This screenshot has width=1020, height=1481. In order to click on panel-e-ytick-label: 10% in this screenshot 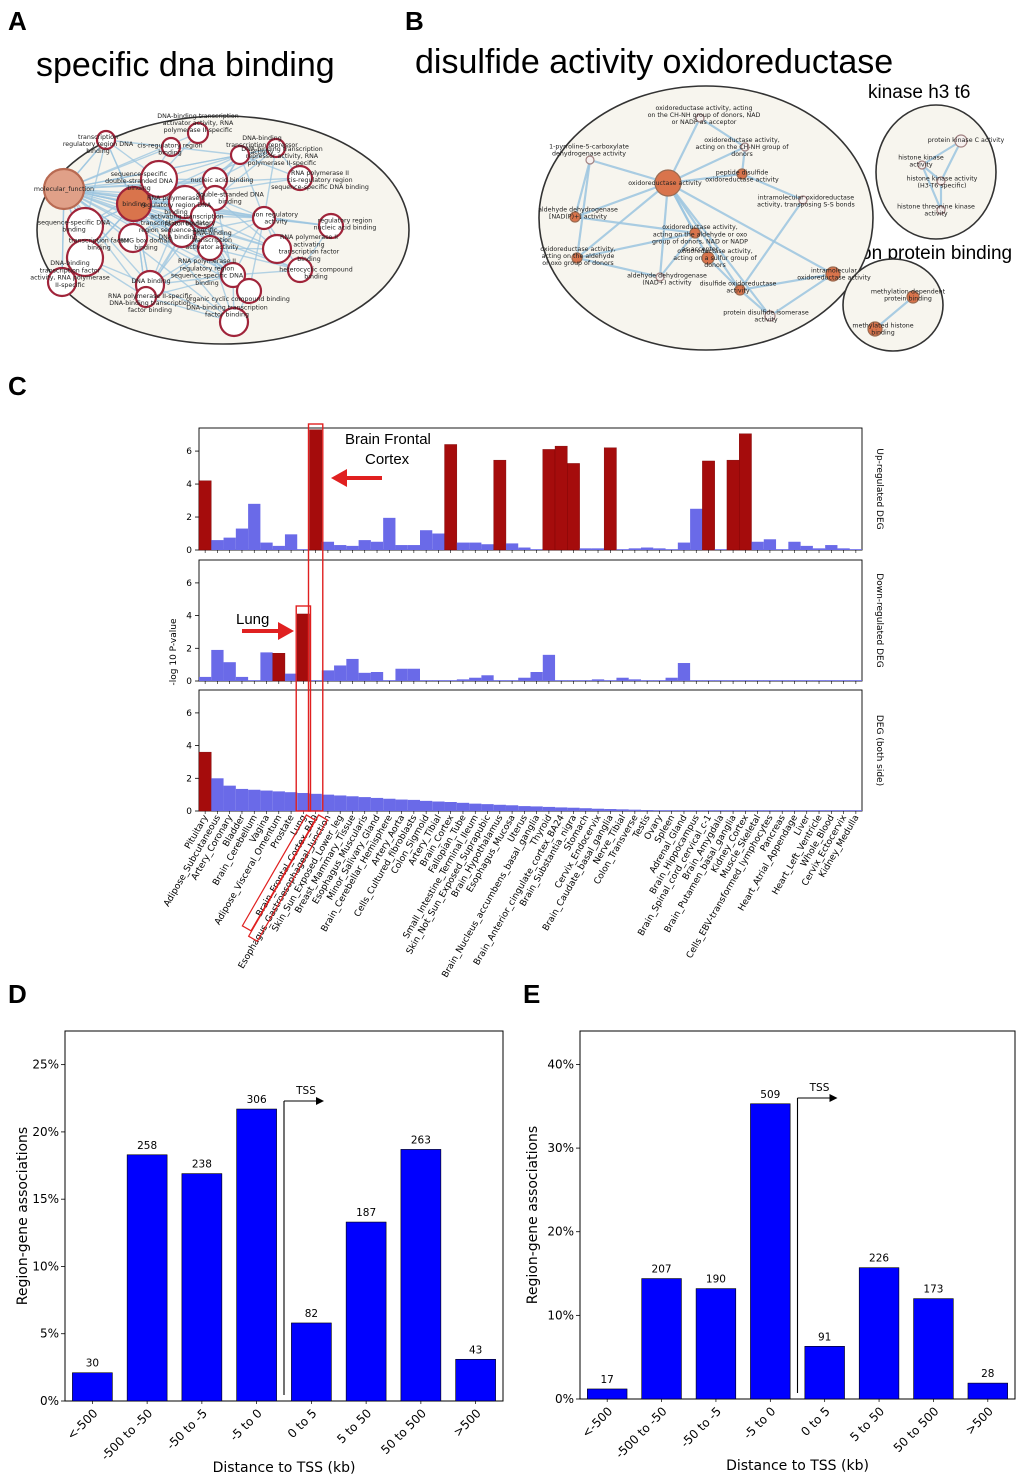, I will do `click(560, 1315)`.